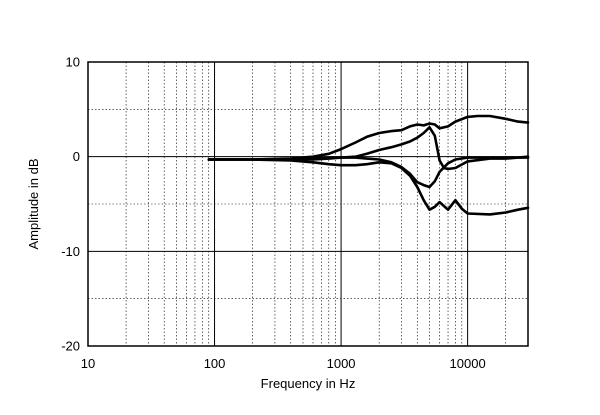 This screenshot has height=415, width=600. What do you see at coordinates (33, 203) in the screenshot?
I see `y-axis-label: Amplitude in dB` at bounding box center [33, 203].